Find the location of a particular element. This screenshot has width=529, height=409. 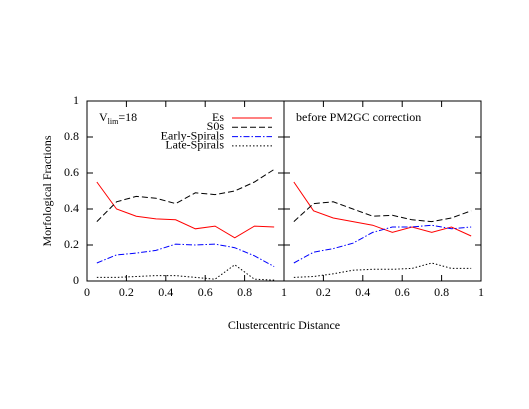

y-tick-label: 0.2 is located at coordinates (71, 244).